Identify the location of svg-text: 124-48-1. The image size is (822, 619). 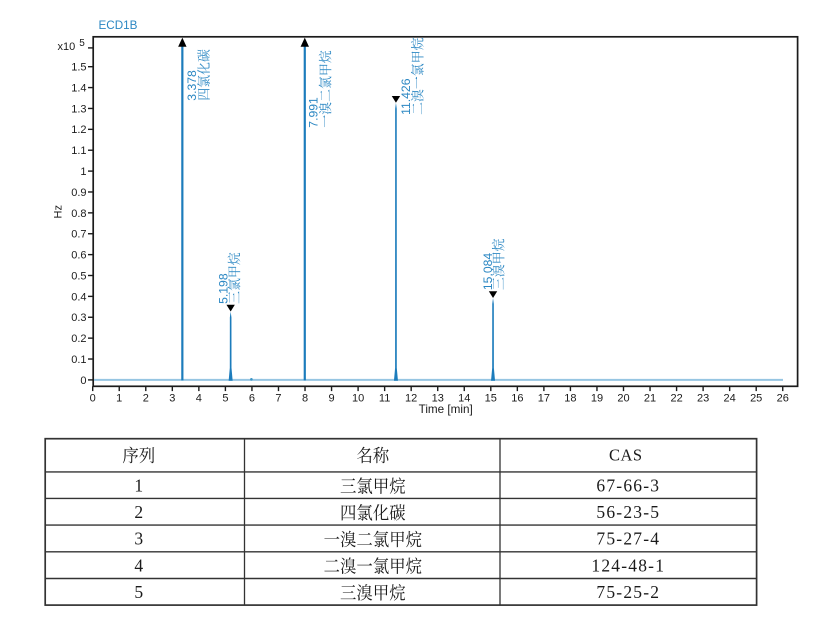
(628, 565).